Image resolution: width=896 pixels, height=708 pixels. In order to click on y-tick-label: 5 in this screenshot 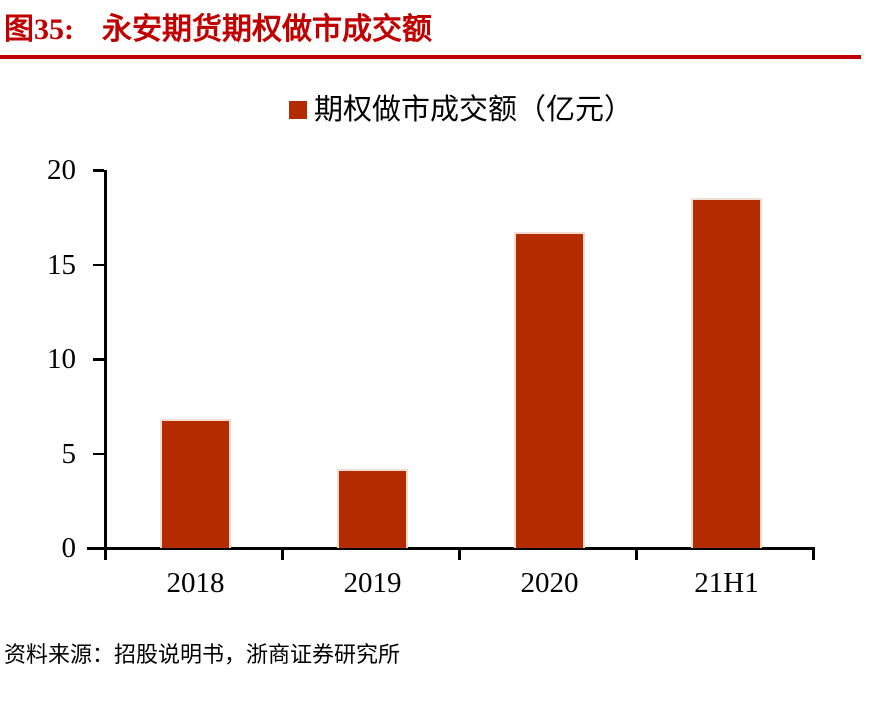, I will do `click(69, 453)`.